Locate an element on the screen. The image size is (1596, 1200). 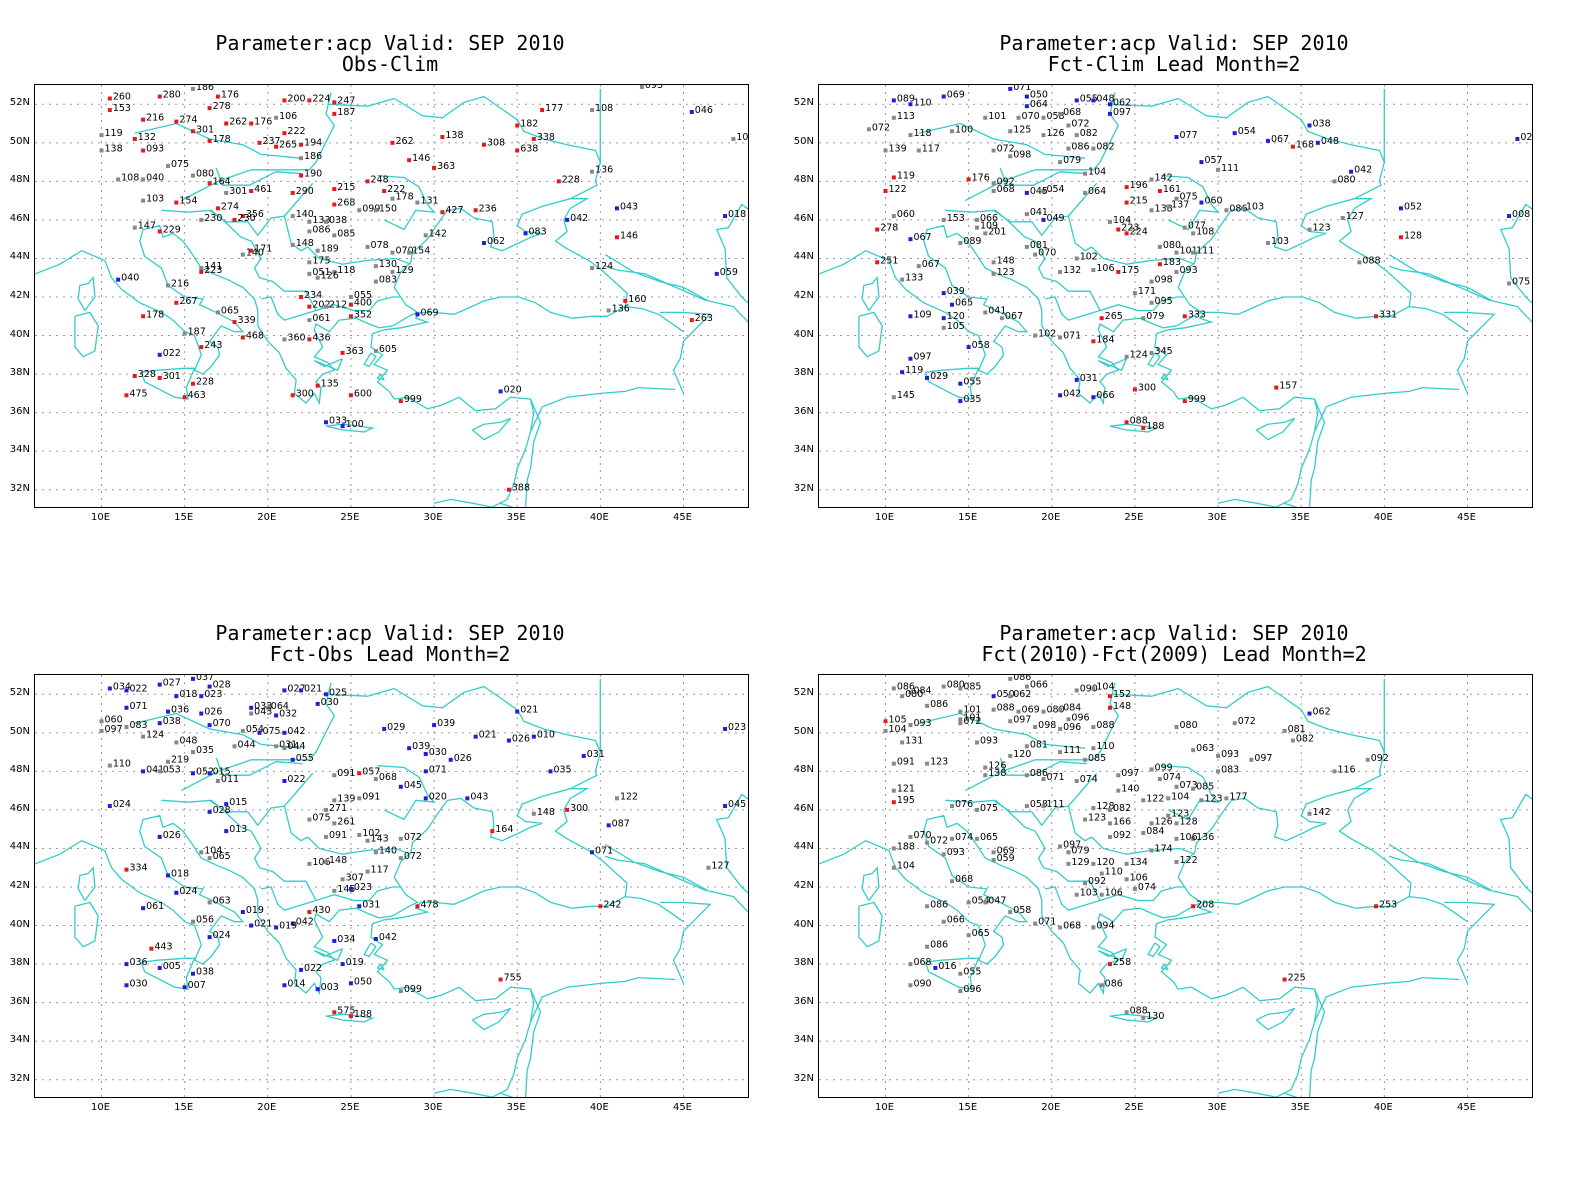
station-marker: 300 is located at coordinates (1144, 388).